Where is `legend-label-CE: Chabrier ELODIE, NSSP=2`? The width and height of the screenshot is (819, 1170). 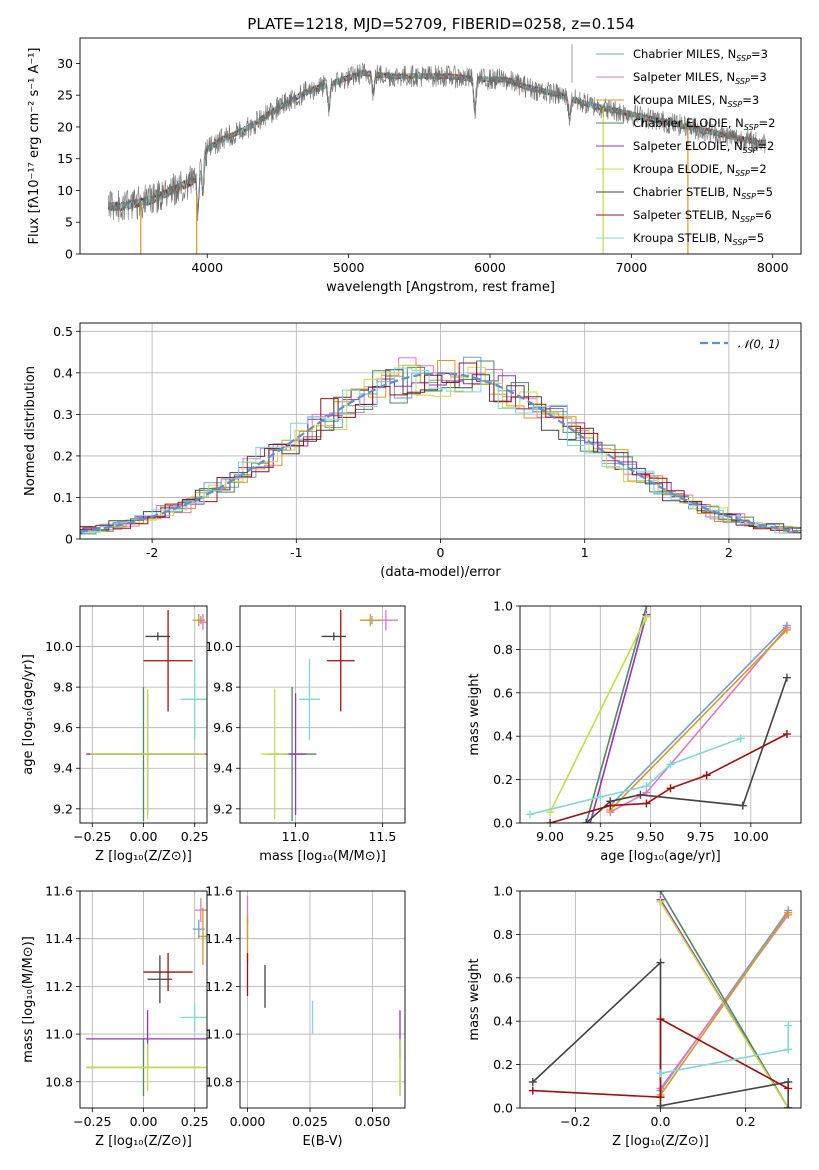
legend-label-CE: Chabrier ELODIE, NSSP=2 is located at coordinates (704, 124).